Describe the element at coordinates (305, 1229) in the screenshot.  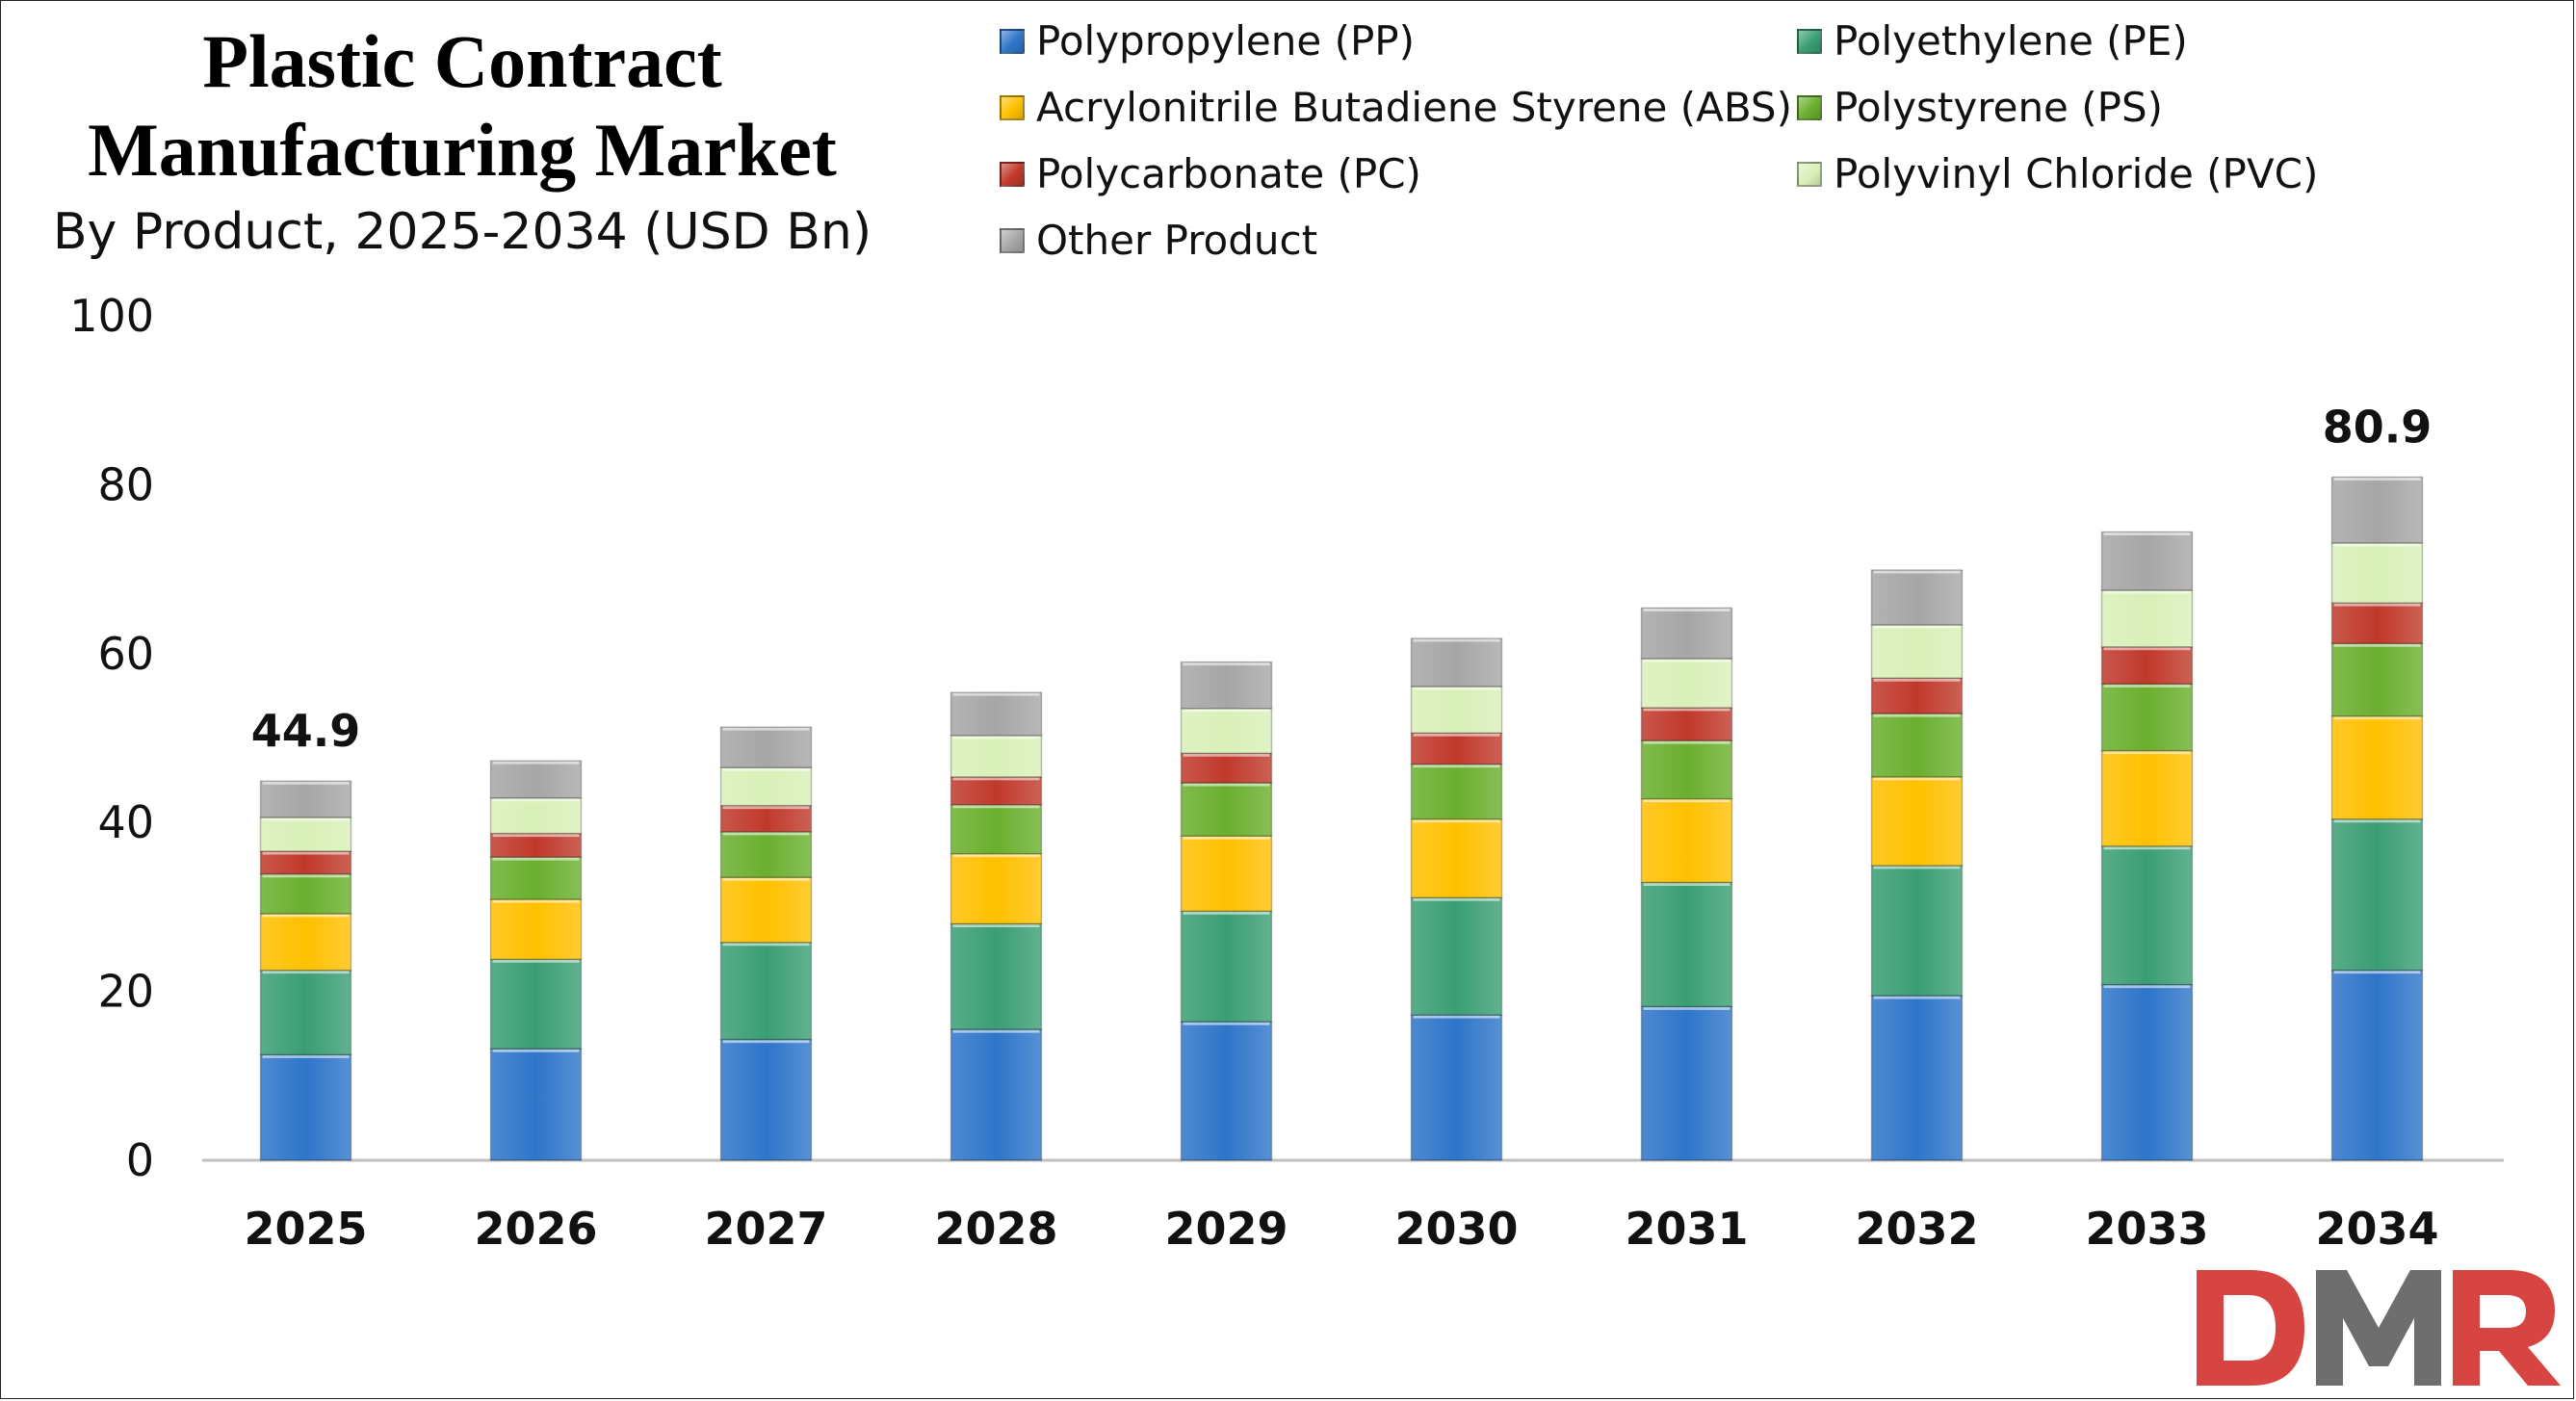
I see `x-tick-label: 2025` at that location.